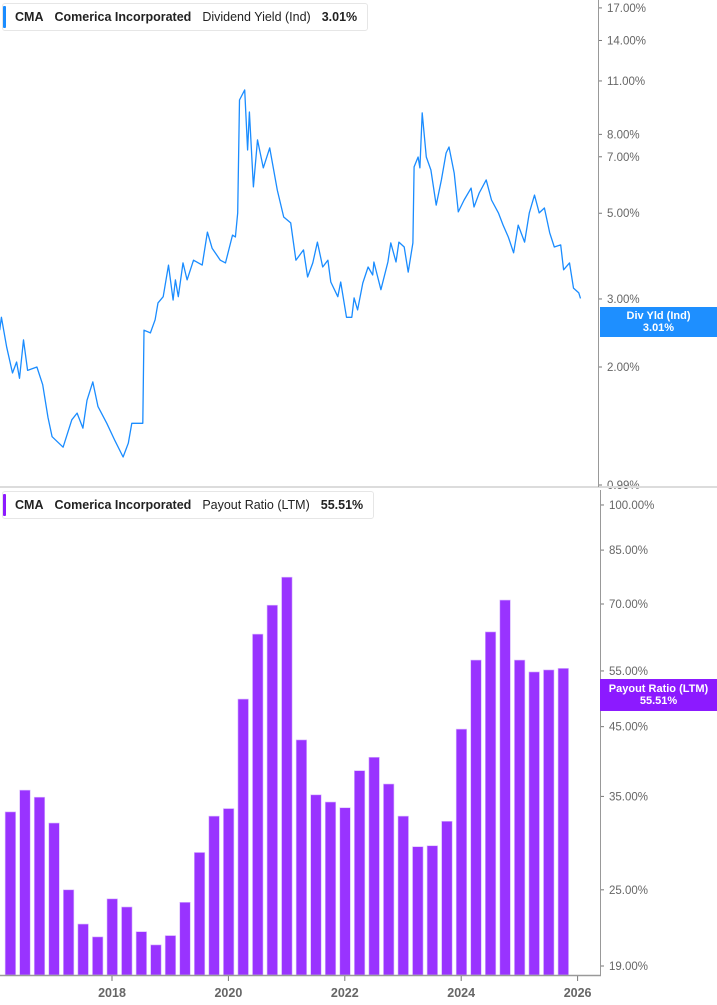 The width and height of the screenshot is (717, 1005). I want to click on y-tick-label: 14.00%, so click(626, 41).